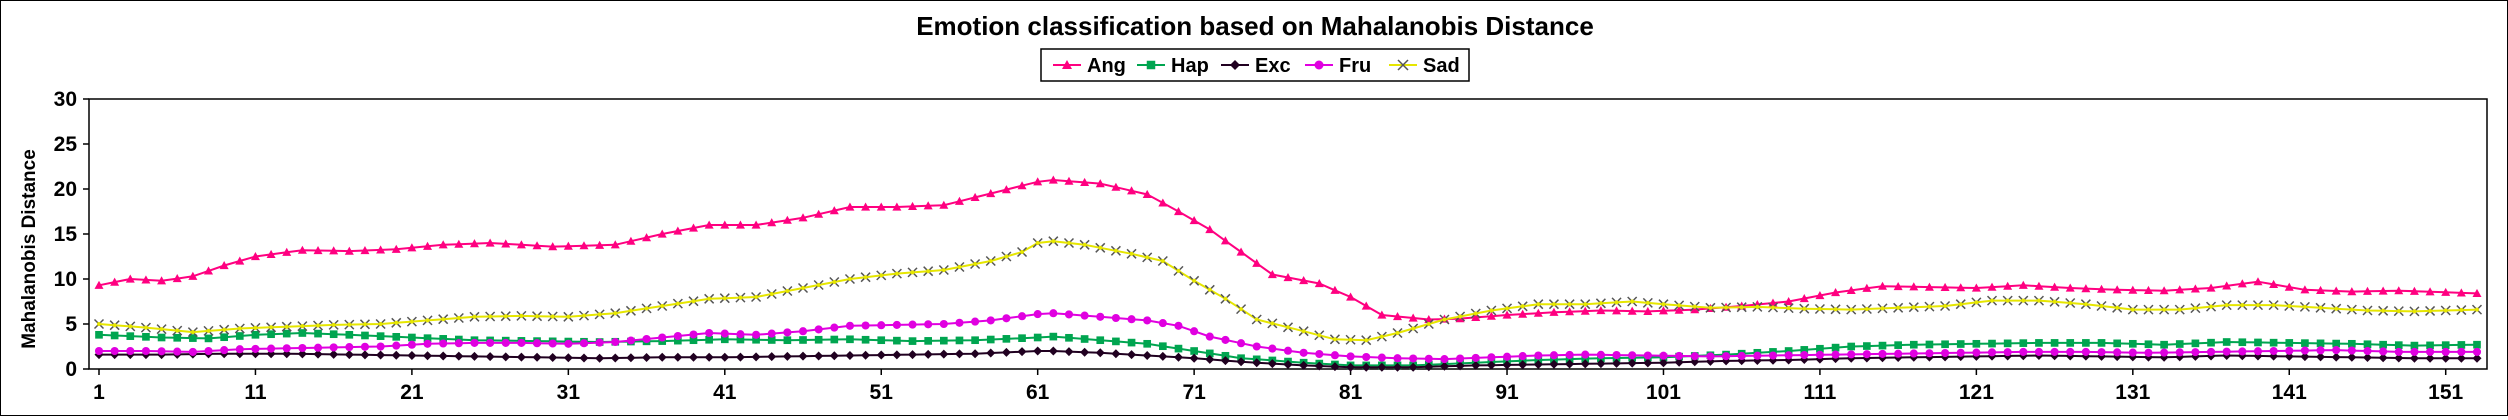  Describe the element at coordinates (1278, 386) in the screenshot. I see `x-axis: 1 11 21 31 41 51 61 71 81 91 101 111 121 131 141 151` at that location.